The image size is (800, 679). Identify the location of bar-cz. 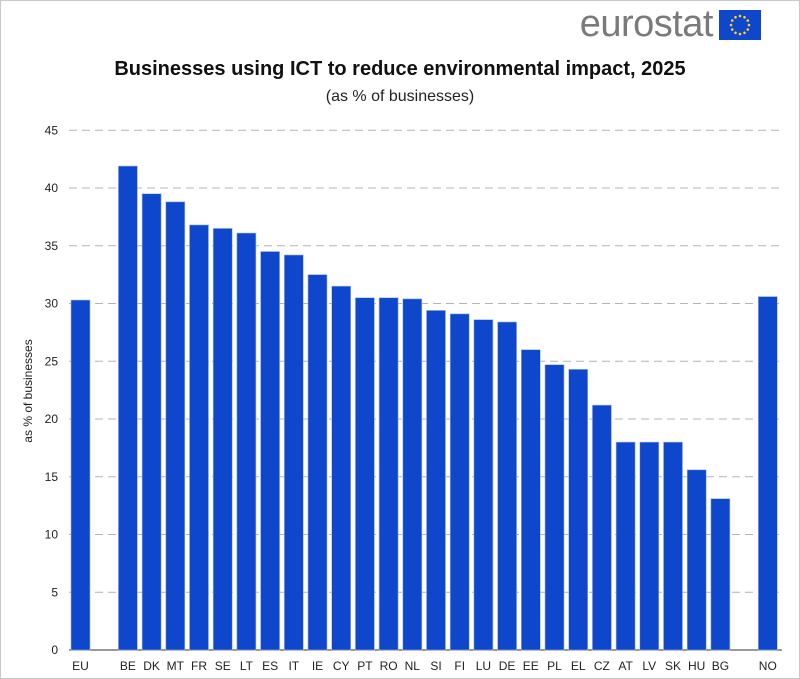
(602, 527).